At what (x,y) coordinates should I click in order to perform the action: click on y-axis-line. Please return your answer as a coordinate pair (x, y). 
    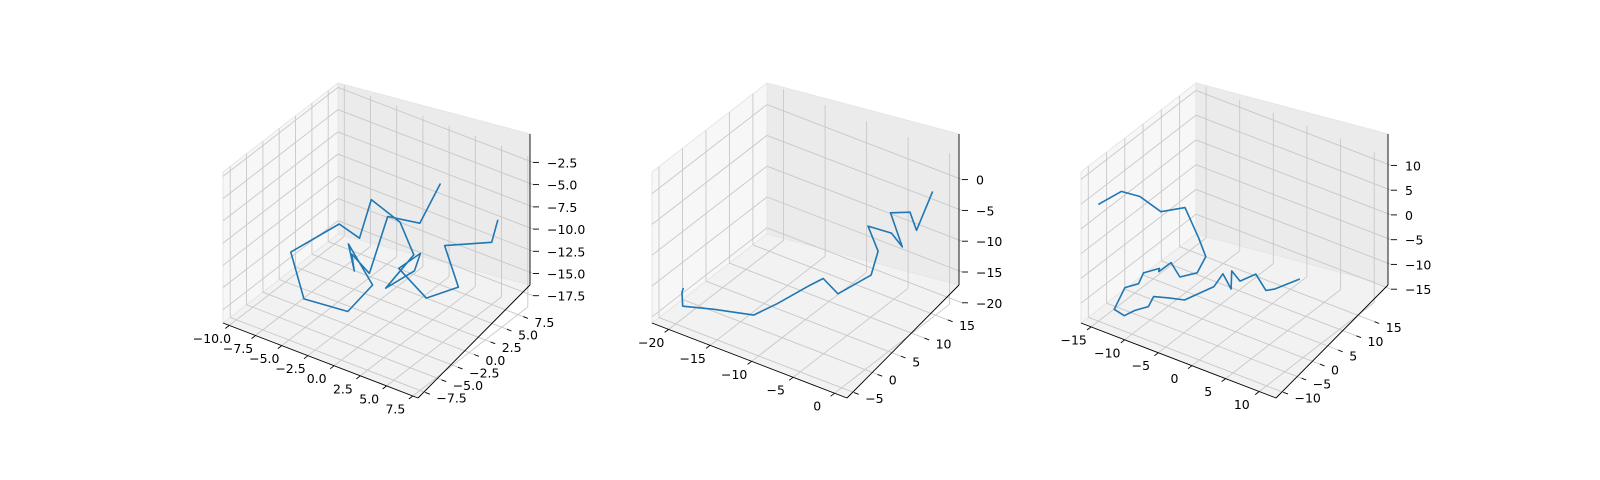
    Looking at the image, I should click on (903, 341).